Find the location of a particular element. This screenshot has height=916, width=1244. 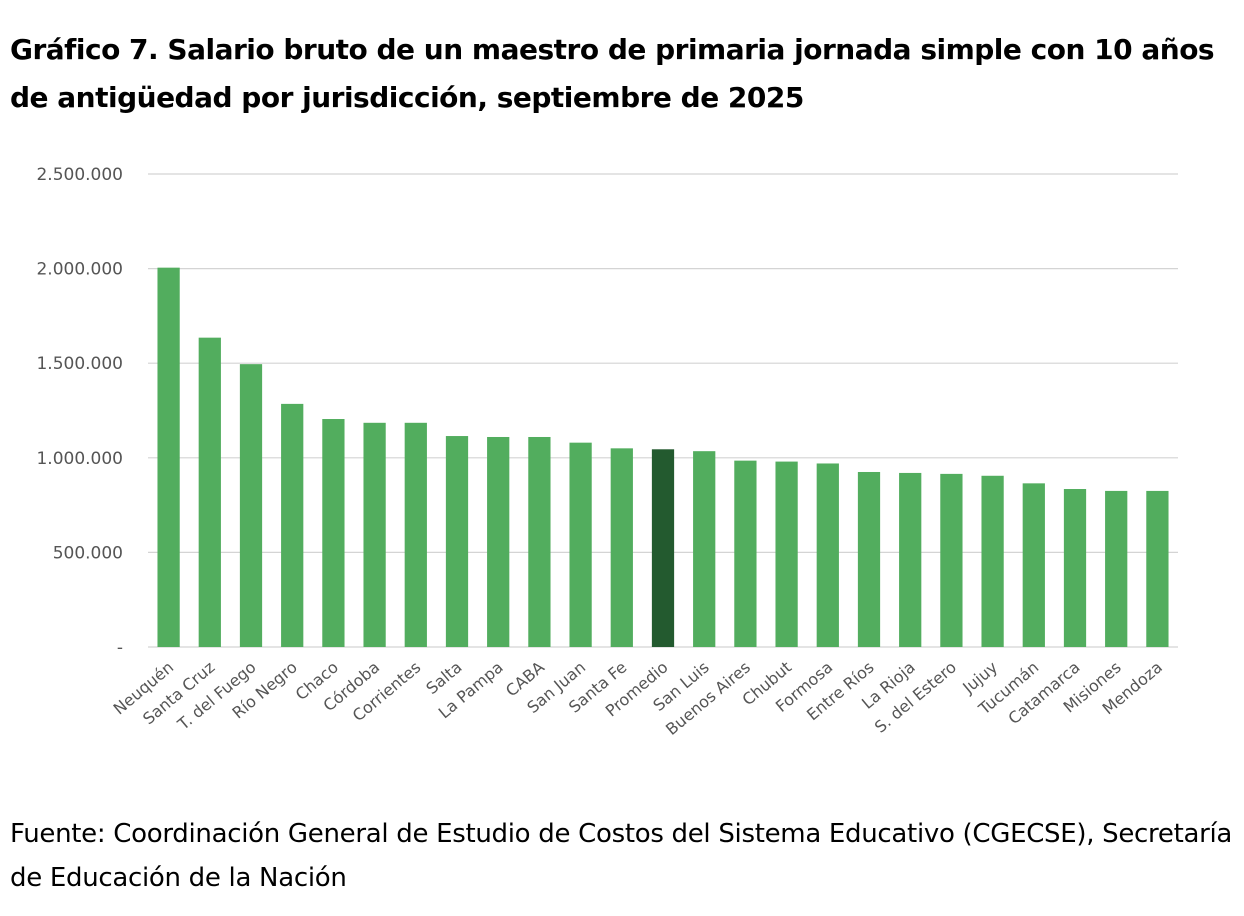

bar-chubut is located at coordinates (786, 554).